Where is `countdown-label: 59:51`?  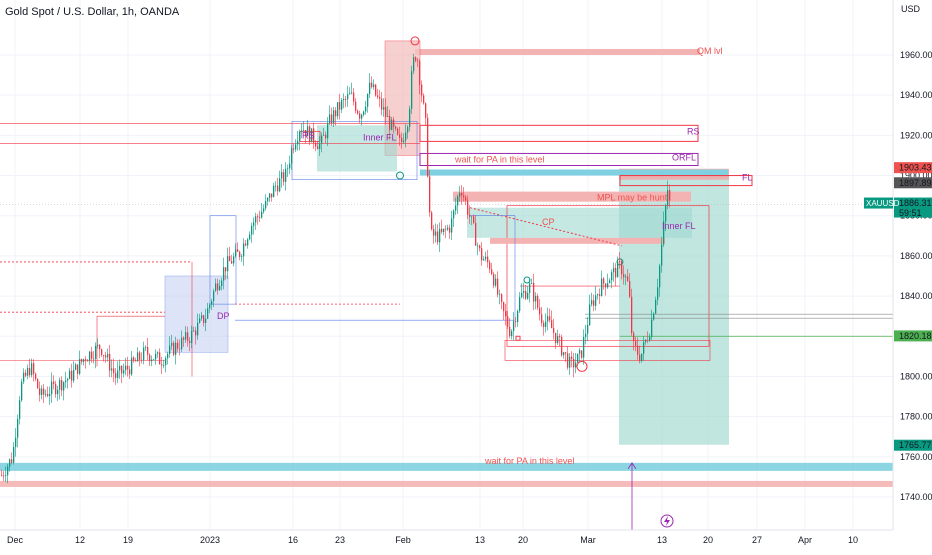
countdown-label: 59:51 is located at coordinates (910, 213).